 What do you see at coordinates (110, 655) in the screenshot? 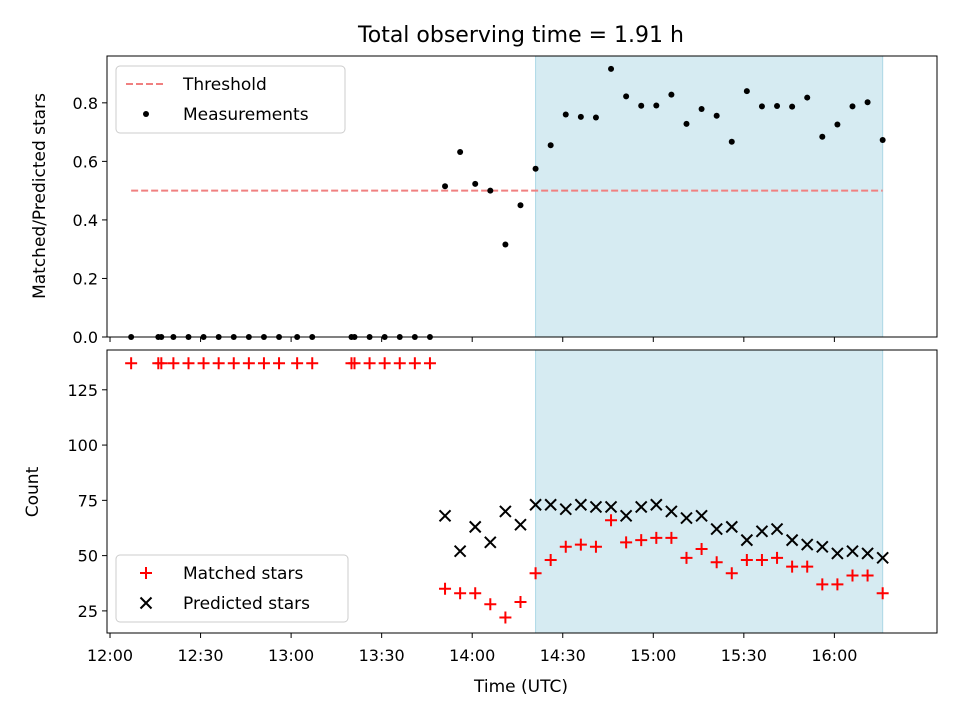
I see `x-tick-label: 12:00` at bounding box center [110, 655].